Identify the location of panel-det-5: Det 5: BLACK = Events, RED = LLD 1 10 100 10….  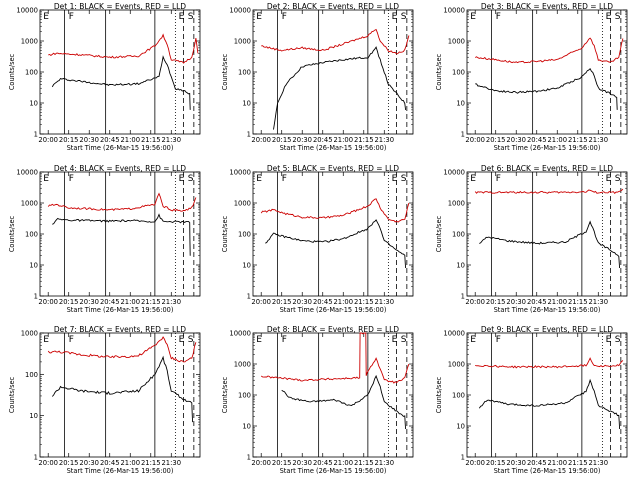
(317, 239).